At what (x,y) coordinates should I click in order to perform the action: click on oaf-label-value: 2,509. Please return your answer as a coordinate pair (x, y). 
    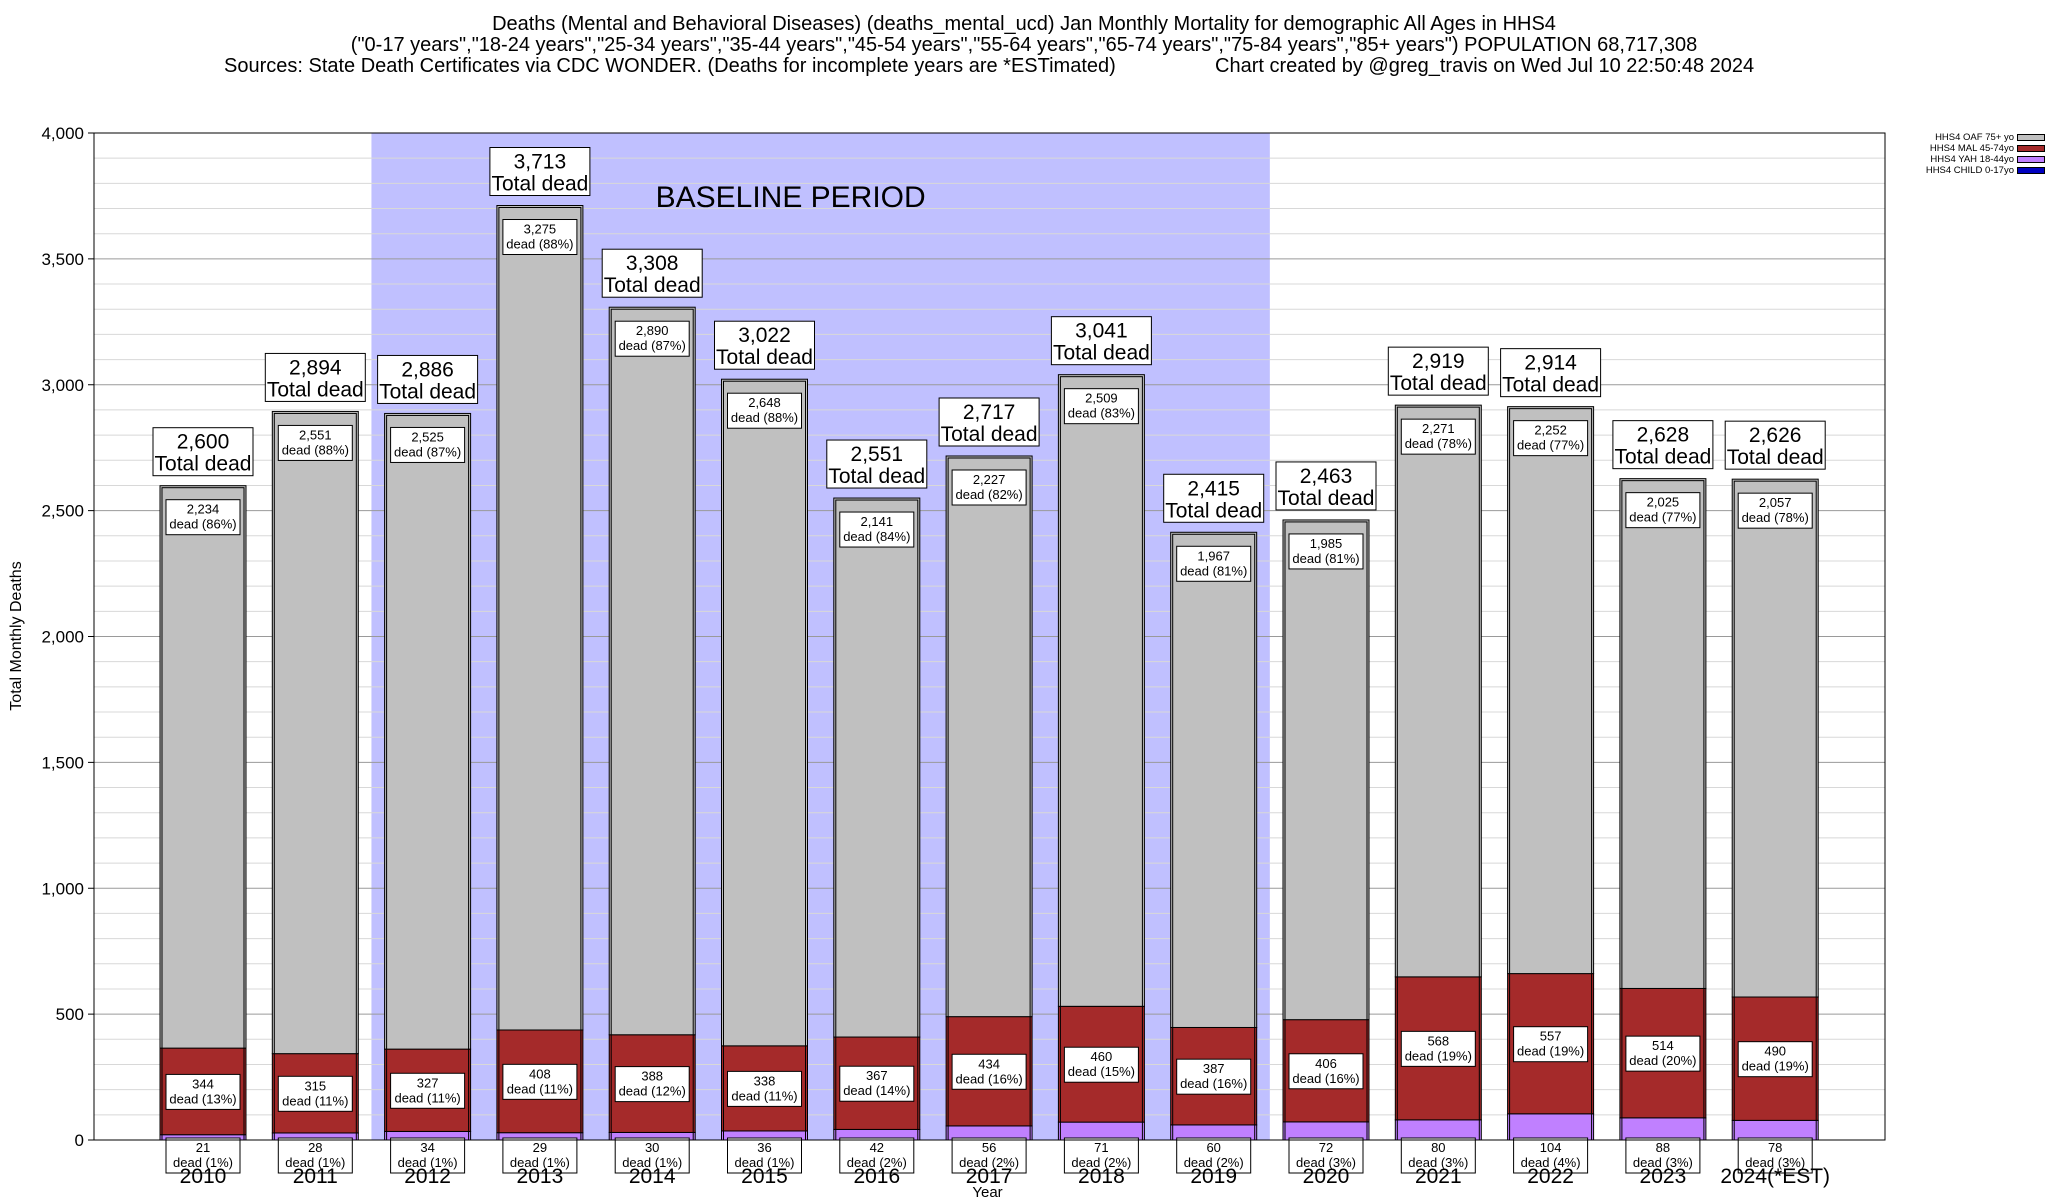
    Looking at the image, I should click on (1101, 398).